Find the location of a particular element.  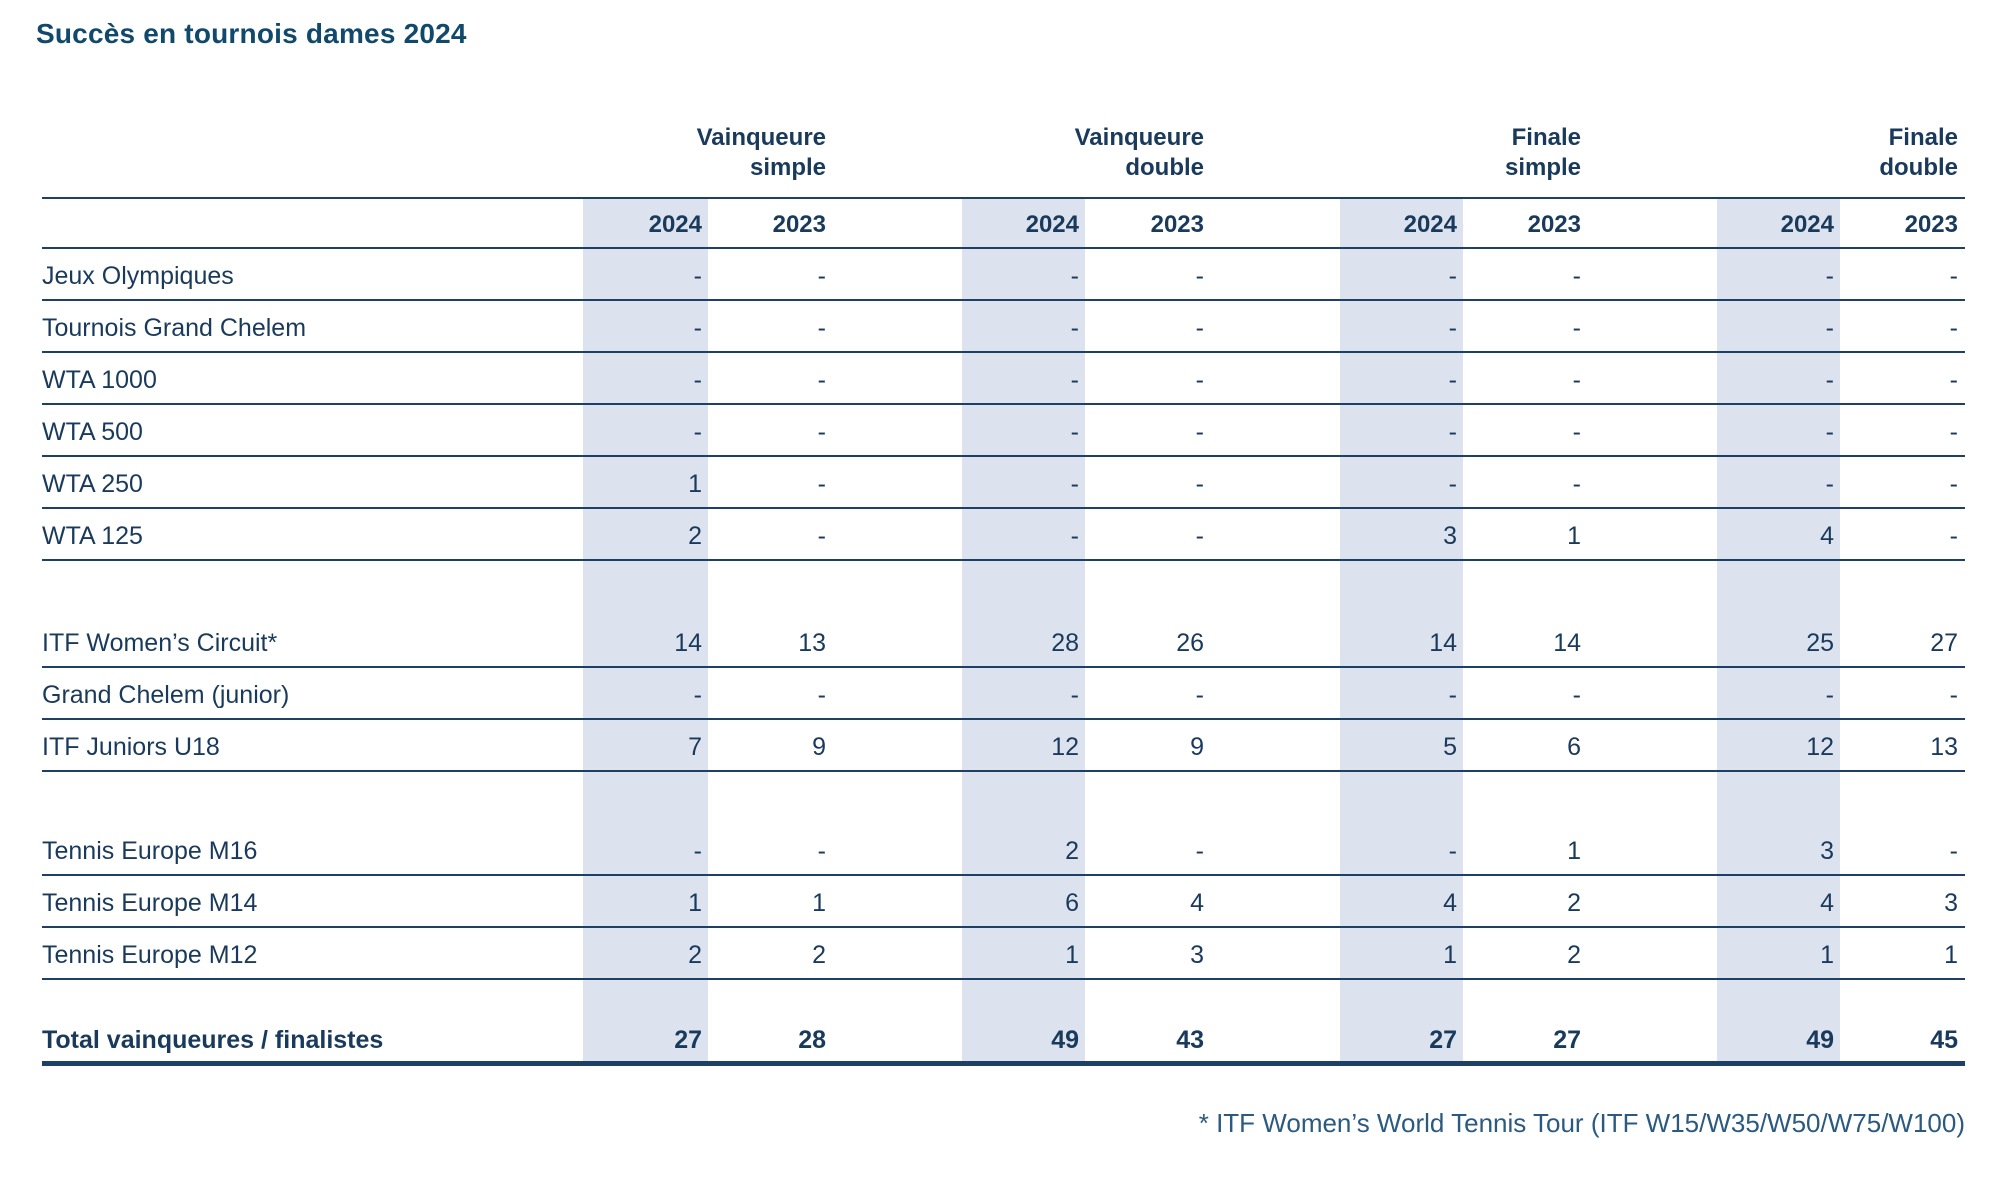

table-row-wta-250: WTA 250 1 - - - - - - - is located at coordinates (1003, 483).